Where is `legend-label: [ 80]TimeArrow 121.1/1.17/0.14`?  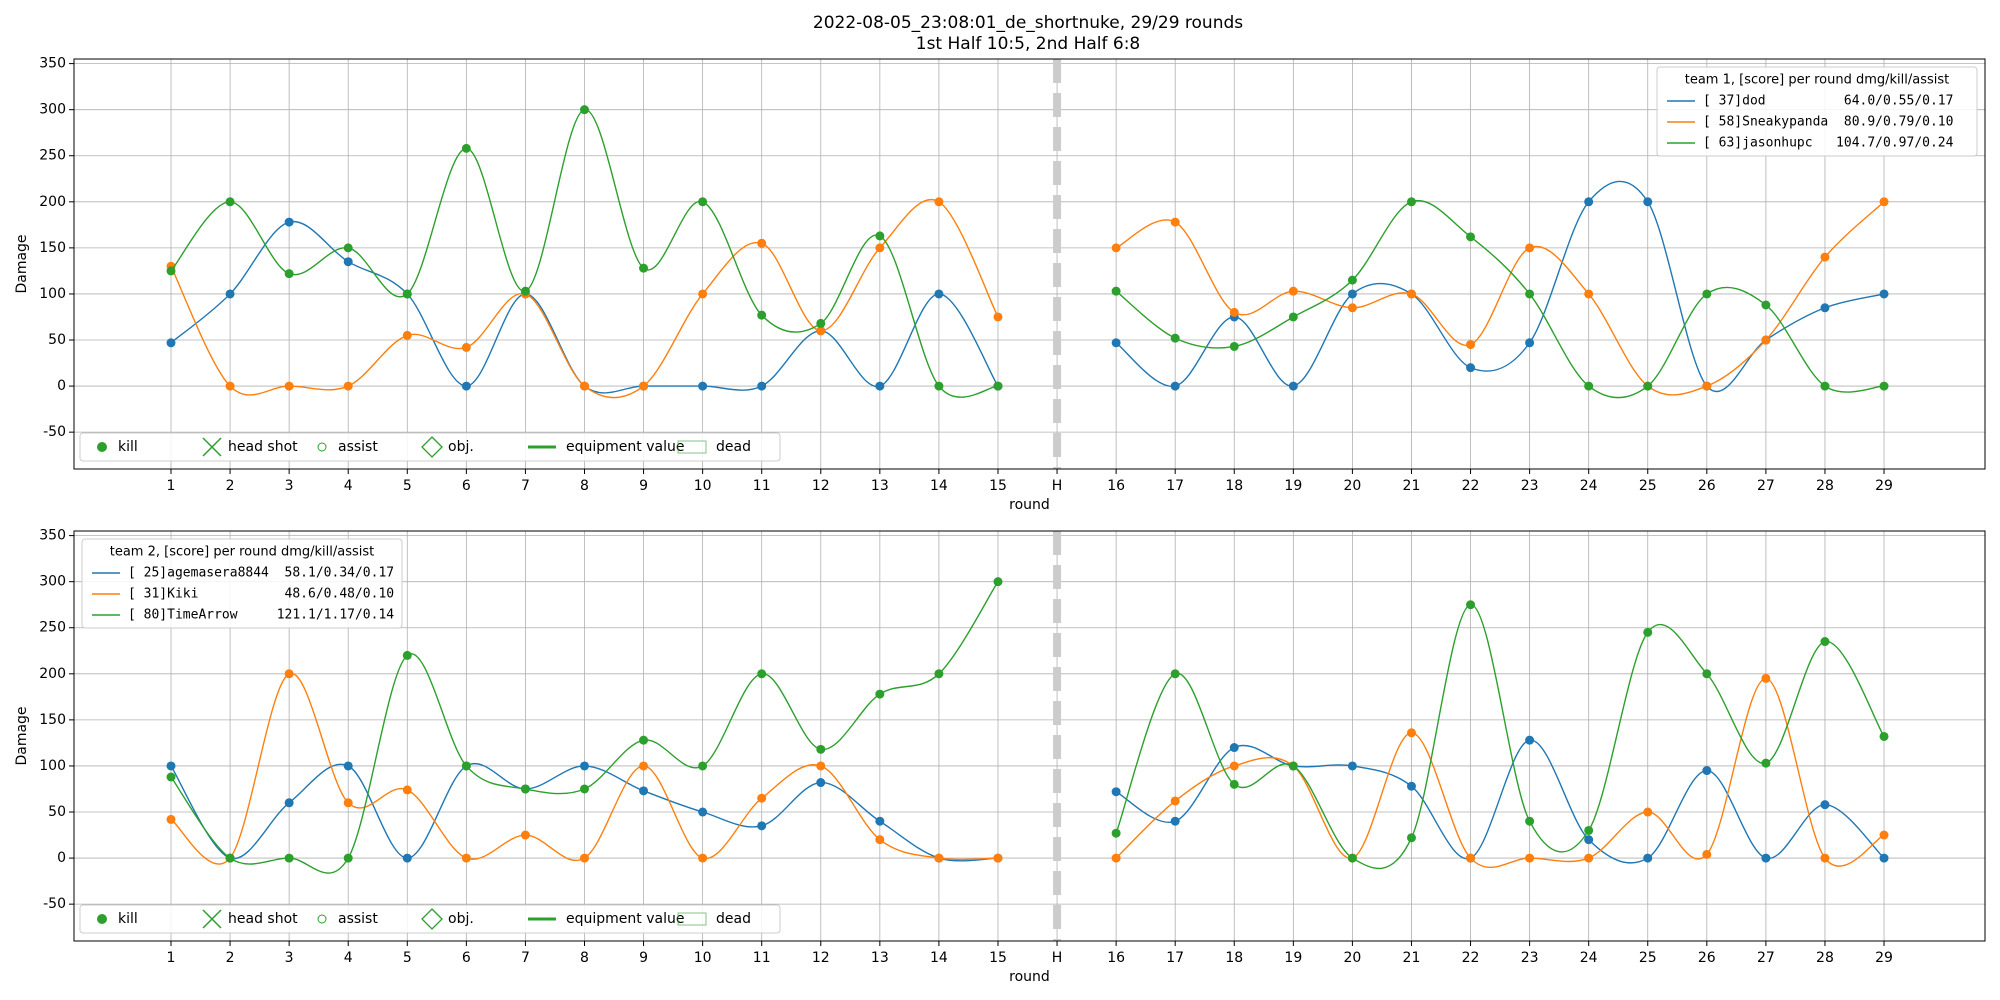 legend-label: [ 80]TimeArrow 121.1/1.17/0.14 is located at coordinates (261, 615).